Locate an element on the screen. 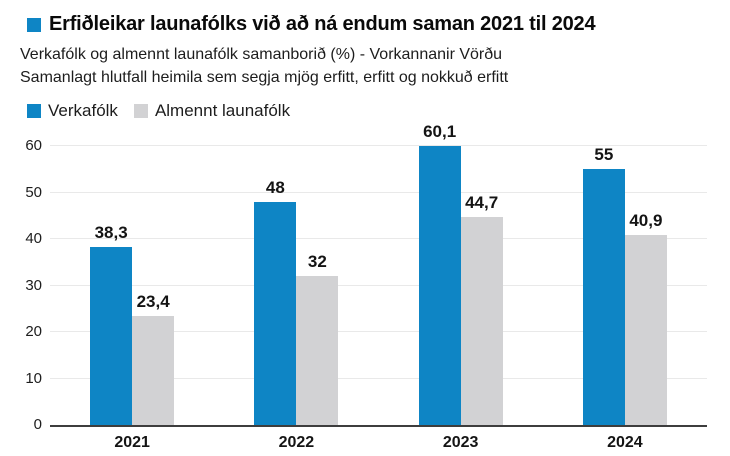  y-tick-label: 60 is located at coordinates (33, 145).